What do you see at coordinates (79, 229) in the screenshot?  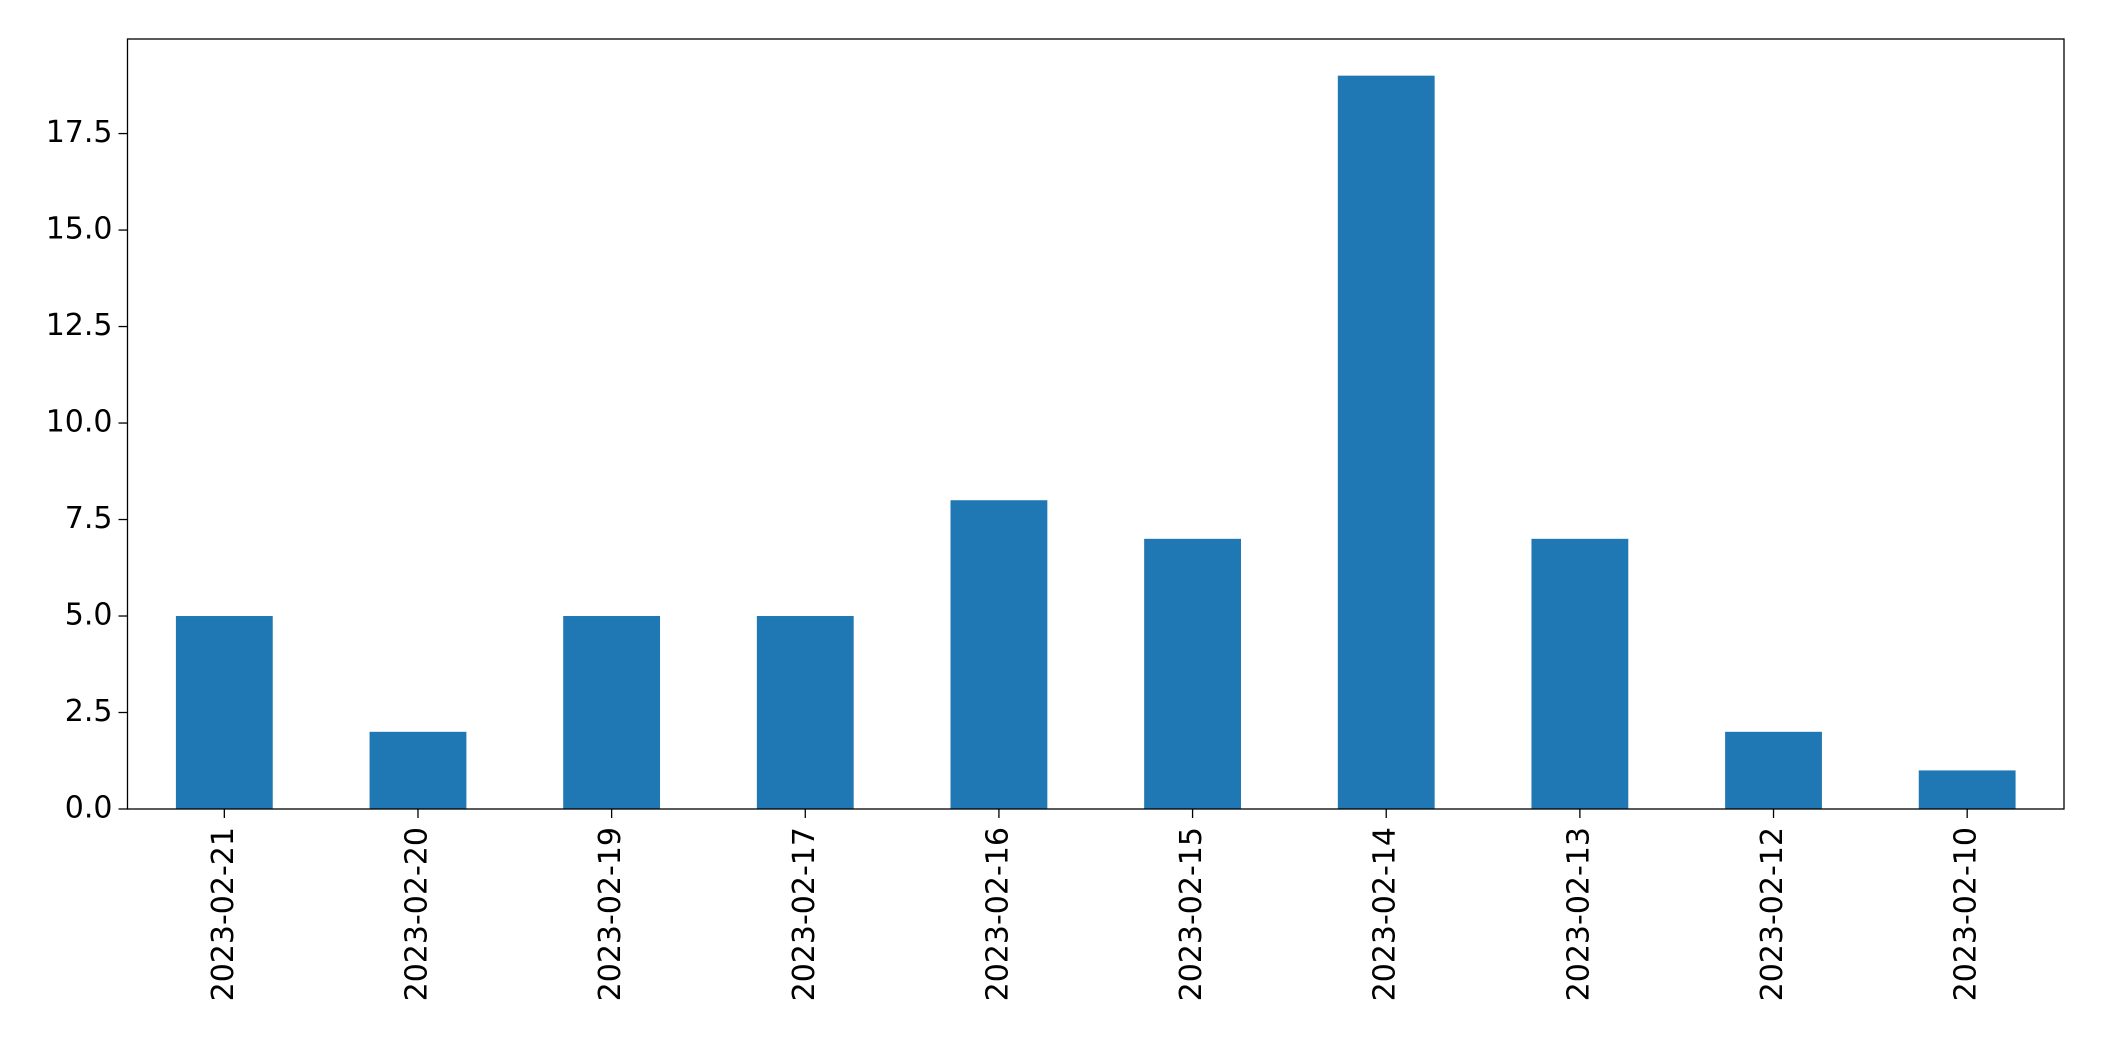 I see `y-tick-label: 15.0` at bounding box center [79, 229].